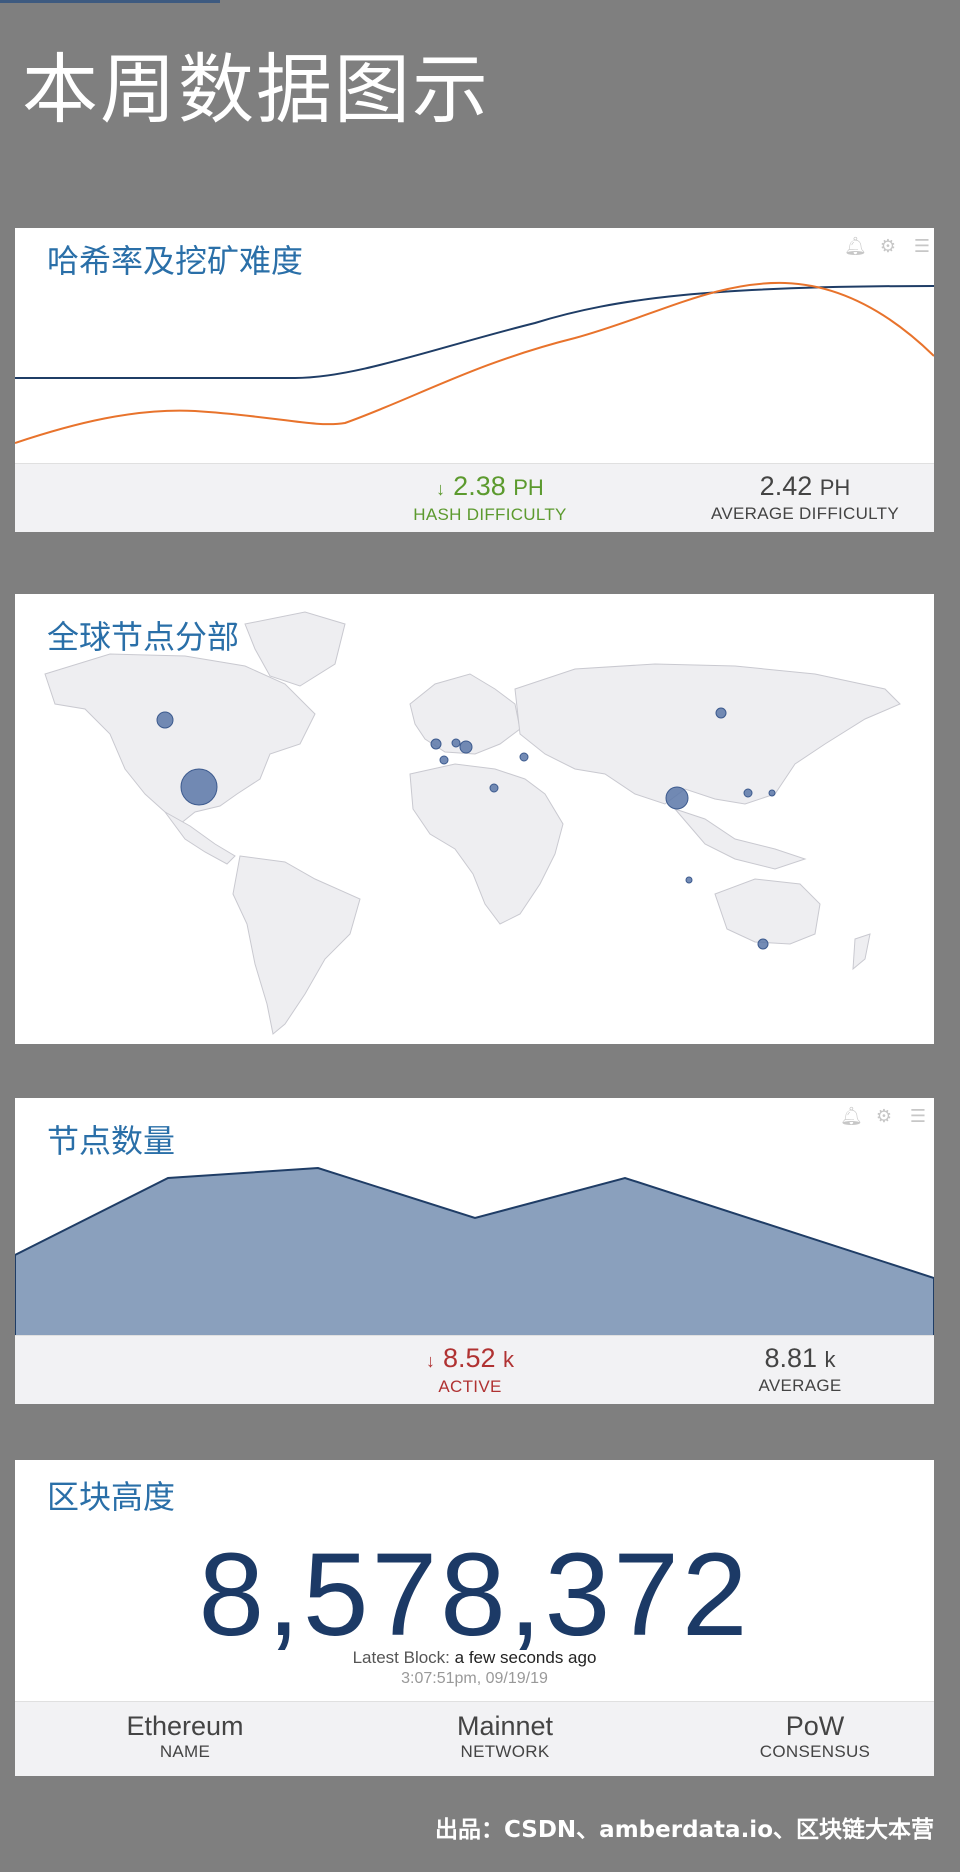 The height and width of the screenshot is (1872, 960). I want to click on active-nodes-value: 8.52, so click(469, 1358).